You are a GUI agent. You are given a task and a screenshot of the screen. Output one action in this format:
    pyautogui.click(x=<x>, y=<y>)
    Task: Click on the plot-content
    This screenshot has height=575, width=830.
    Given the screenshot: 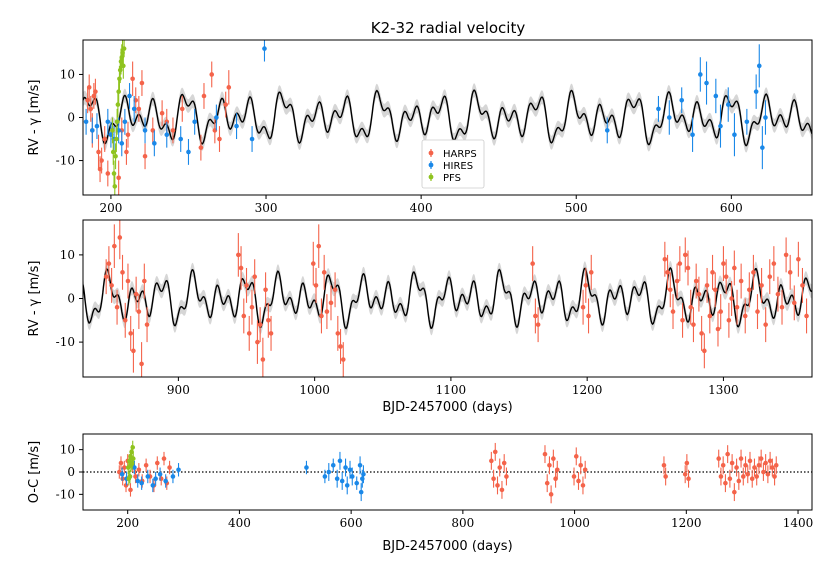 What is the action you would take?
    pyautogui.click(x=447, y=472)
    